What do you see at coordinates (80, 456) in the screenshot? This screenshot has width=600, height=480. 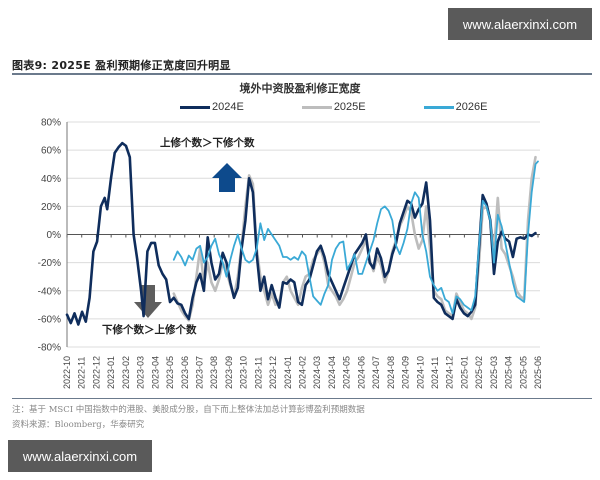 I see `watermark-bottom: www.alaerxinxi.com` at bounding box center [80, 456].